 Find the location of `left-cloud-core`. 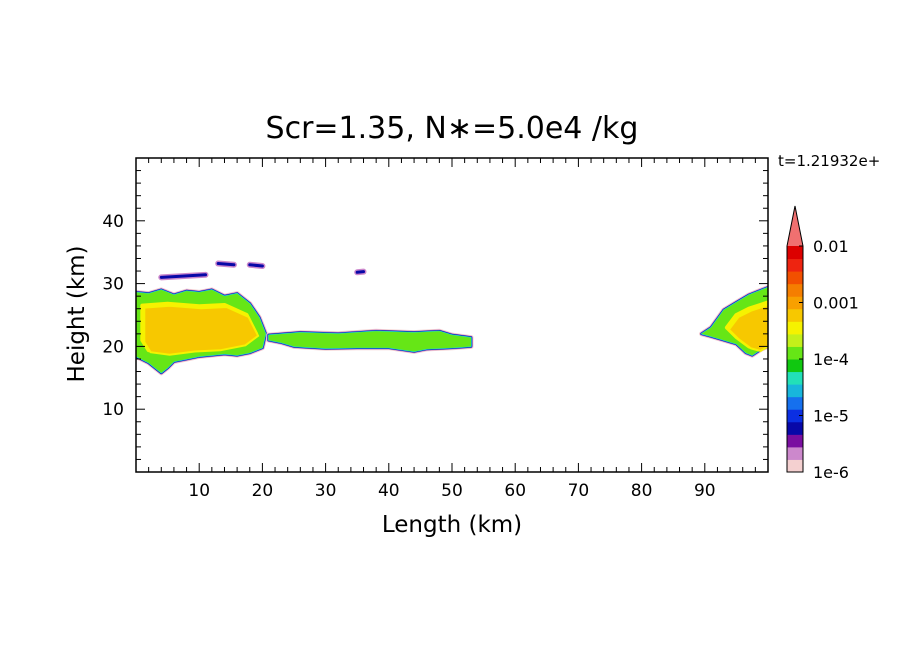

left-cloud-core is located at coordinates (201, 330).